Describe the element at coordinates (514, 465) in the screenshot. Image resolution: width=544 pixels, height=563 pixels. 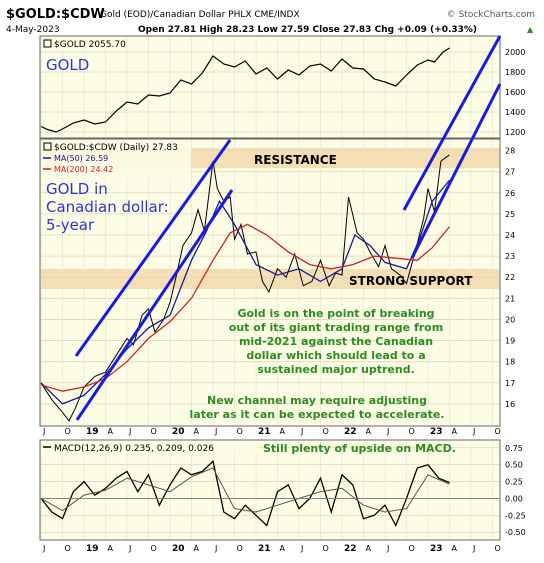
I see `y-tick-label: 0.50` at that location.